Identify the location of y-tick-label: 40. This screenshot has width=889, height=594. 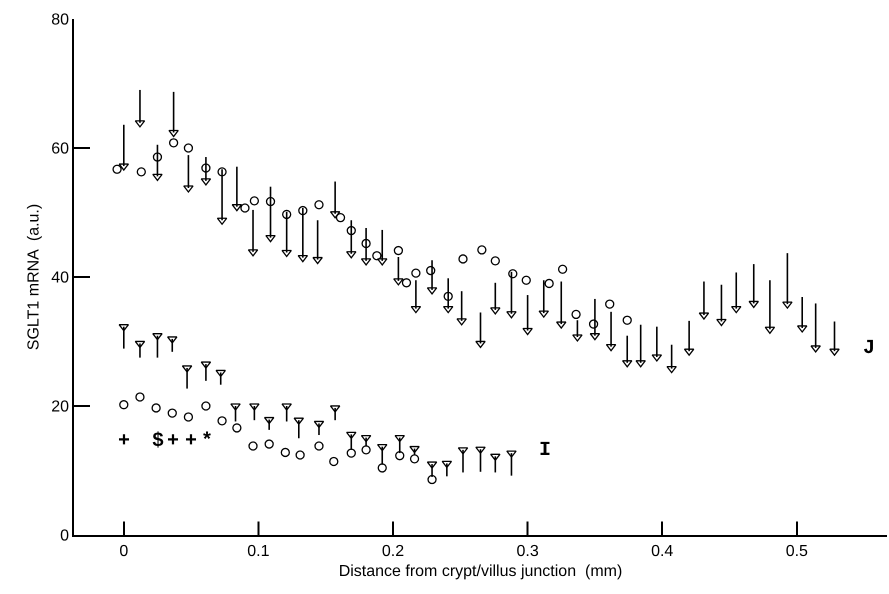
(60, 278).